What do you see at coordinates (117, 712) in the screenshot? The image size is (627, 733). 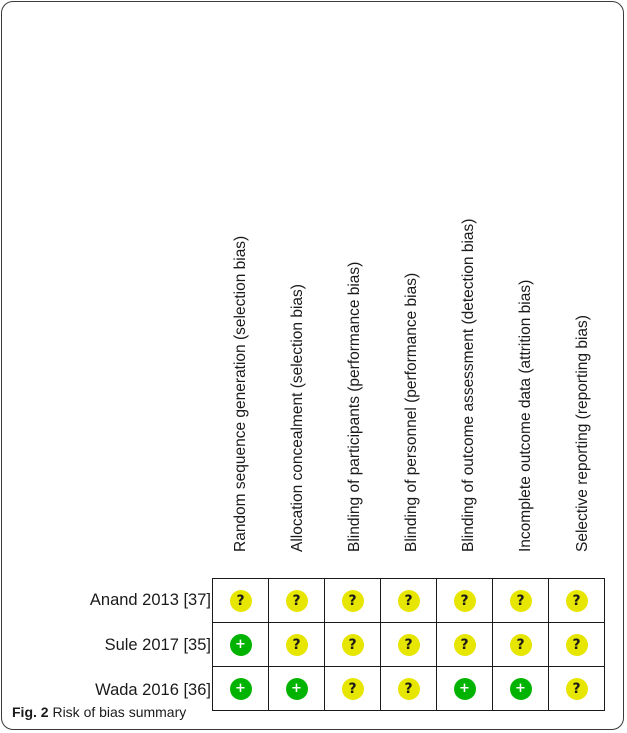 I see `caption-text: Risk of bias summary` at bounding box center [117, 712].